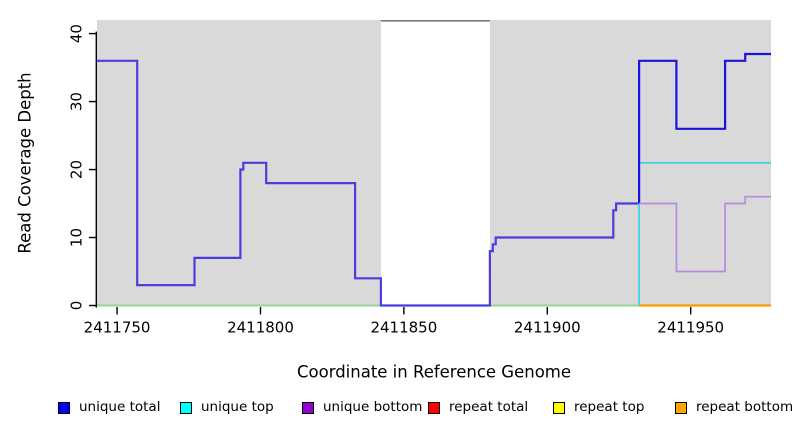 This screenshot has height=432, width=792. Describe the element at coordinates (434, 372) in the screenshot. I see `x-axis-title: Coordinate in Reference Genome` at that location.